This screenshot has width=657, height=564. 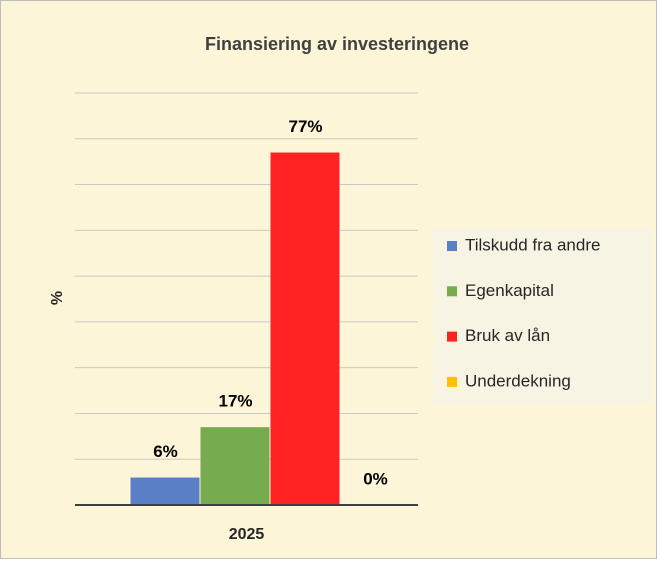 I want to click on legend-label: Tilskudd fra andre, so click(x=532, y=244).